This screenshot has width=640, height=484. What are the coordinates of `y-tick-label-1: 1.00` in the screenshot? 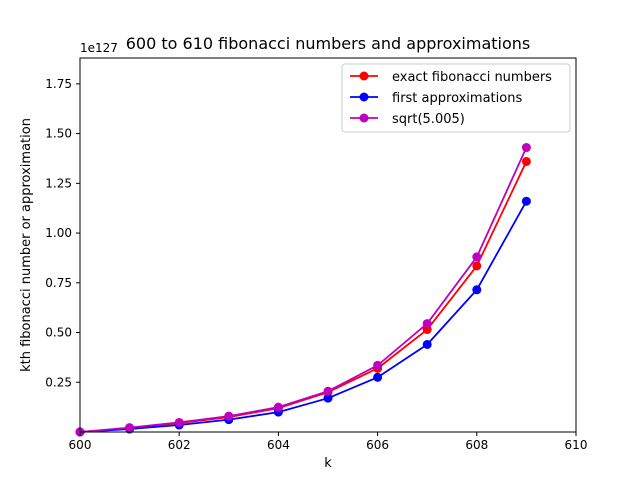 It's located at (58, 233).